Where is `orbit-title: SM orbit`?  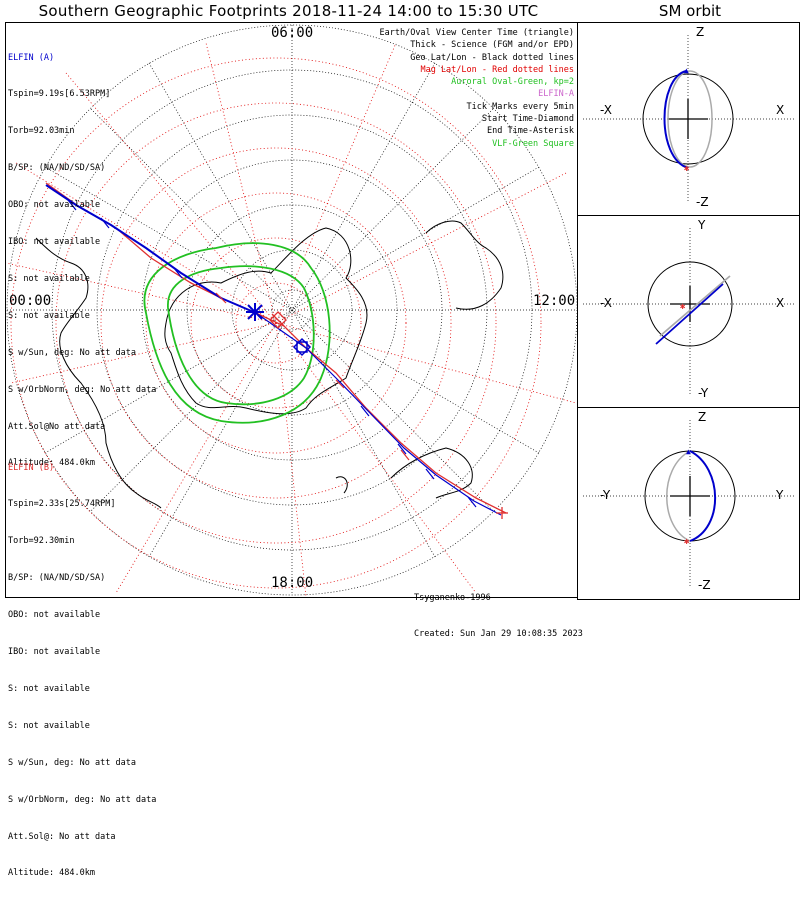 orbit-title: SM orbit is located at coordinates (690, 11).